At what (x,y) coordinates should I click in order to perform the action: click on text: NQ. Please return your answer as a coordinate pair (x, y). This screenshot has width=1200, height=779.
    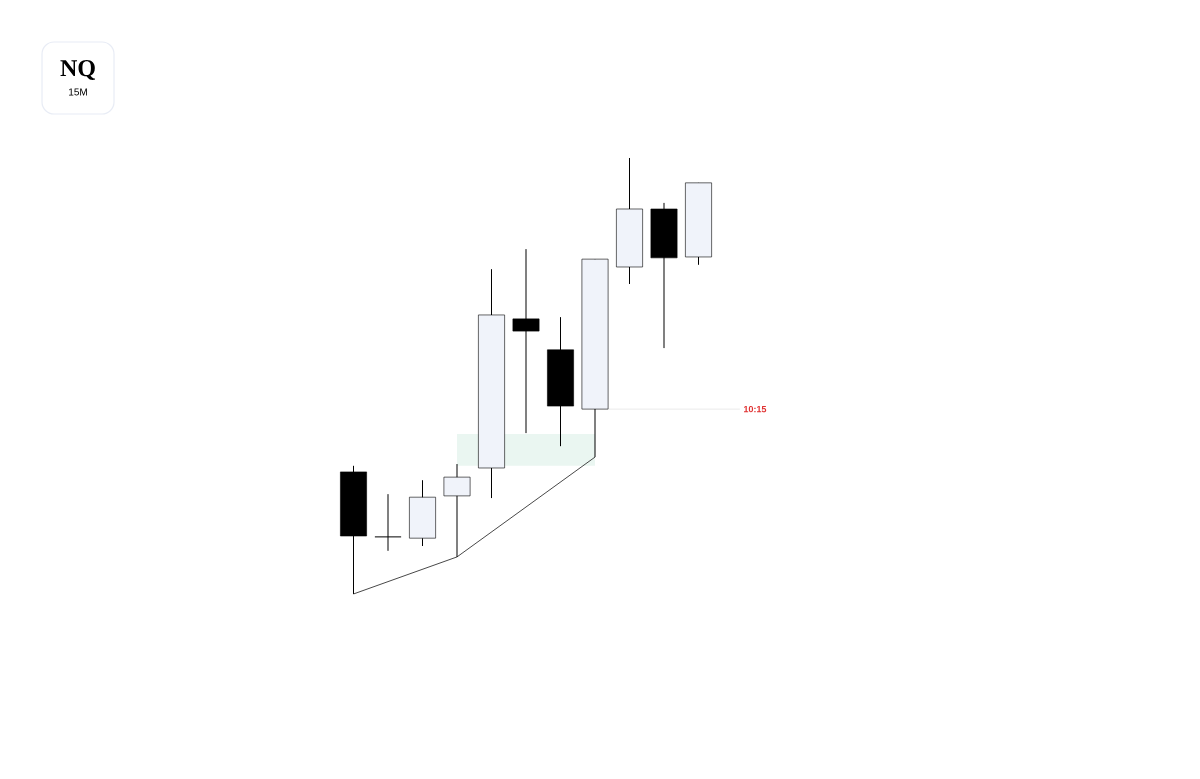
    Looking at the image, I should click on (77, 70).